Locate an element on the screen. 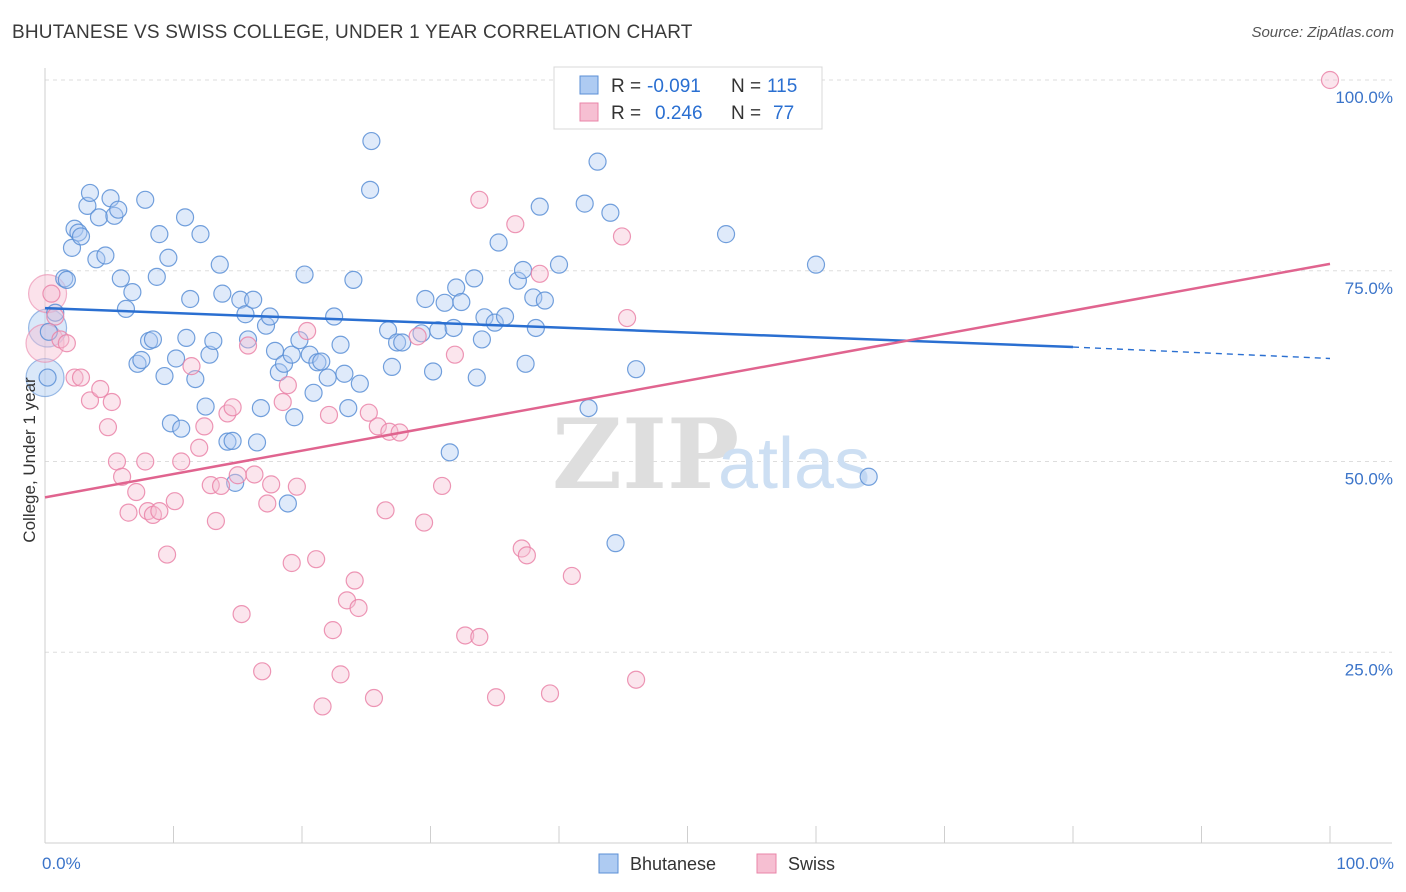  y-tick-label-75: 75.0% is located at coordinates (1369, 288).